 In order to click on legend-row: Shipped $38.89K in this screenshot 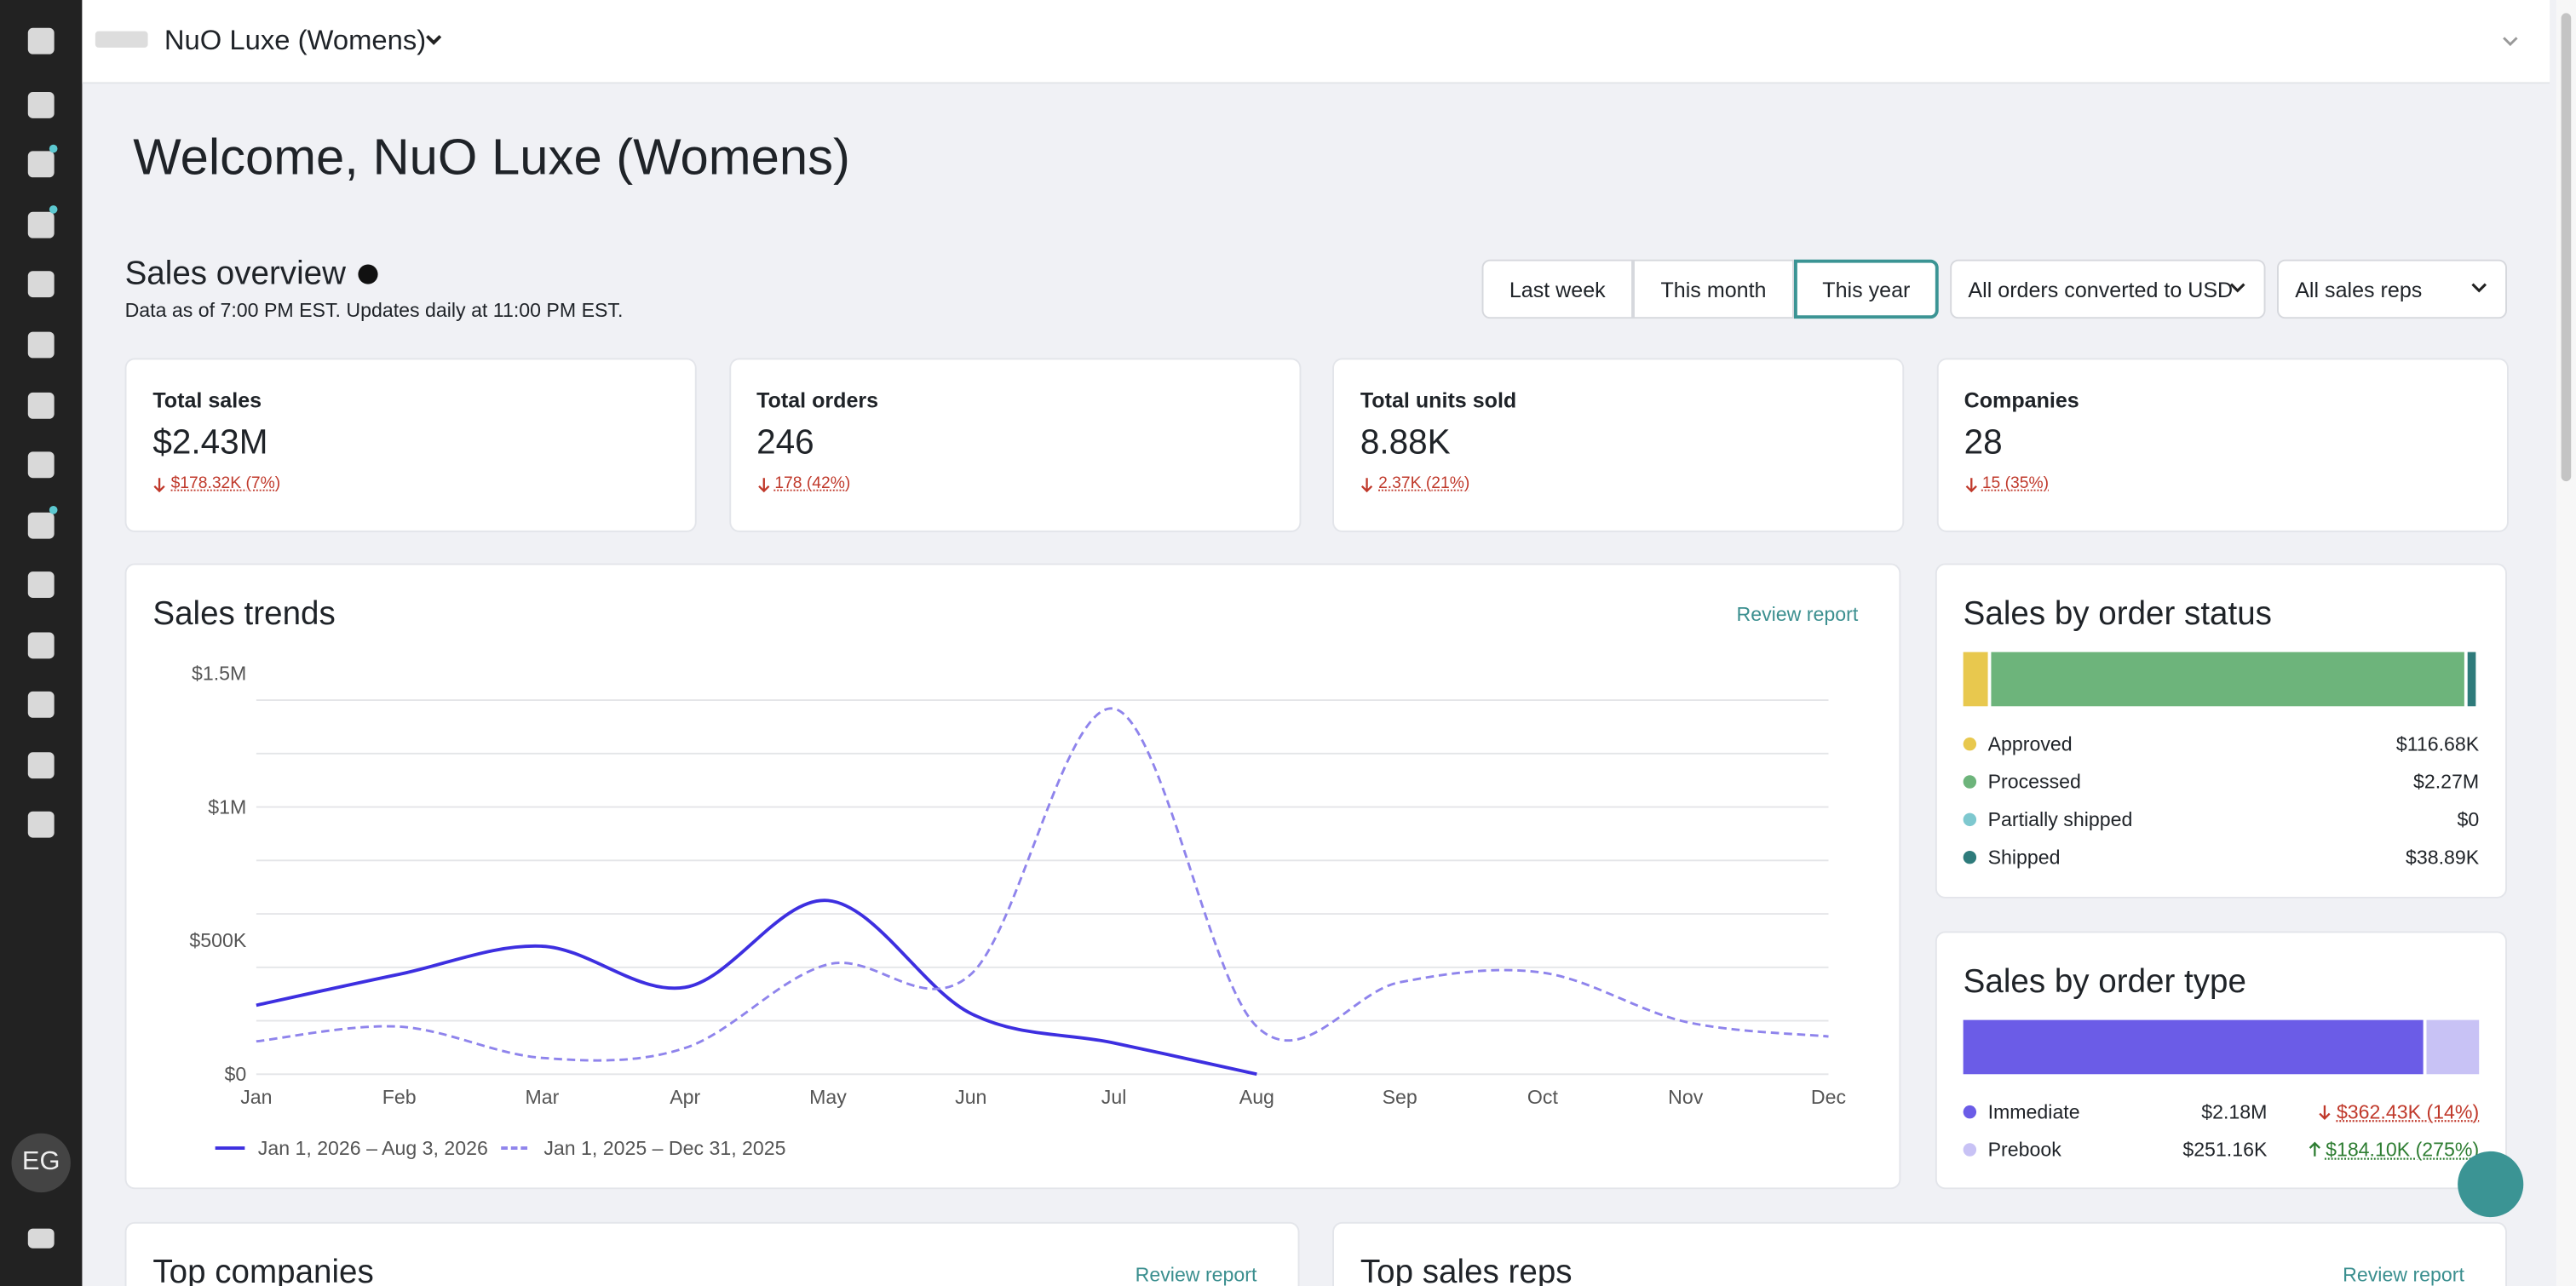, I will do `click(2222, 857)`.